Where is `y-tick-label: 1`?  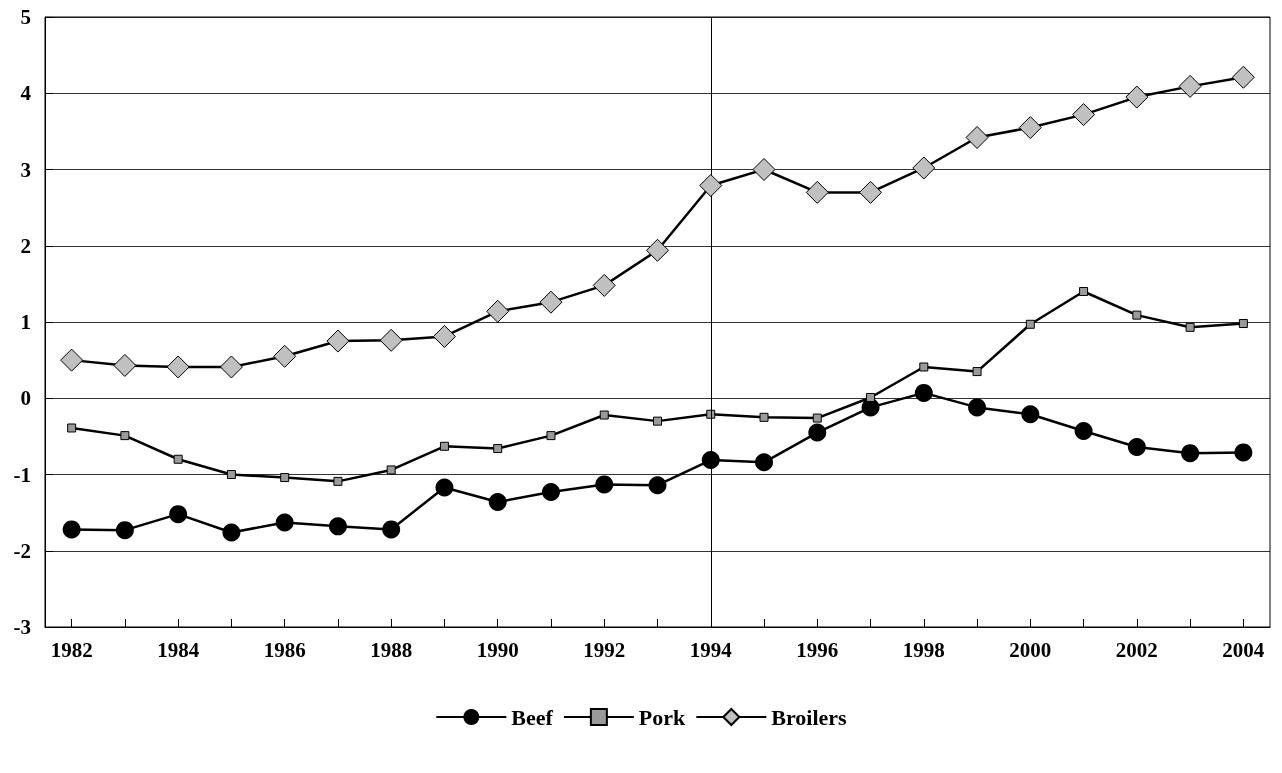
y-tick-label: 1 is located at coordinates (25, 322).